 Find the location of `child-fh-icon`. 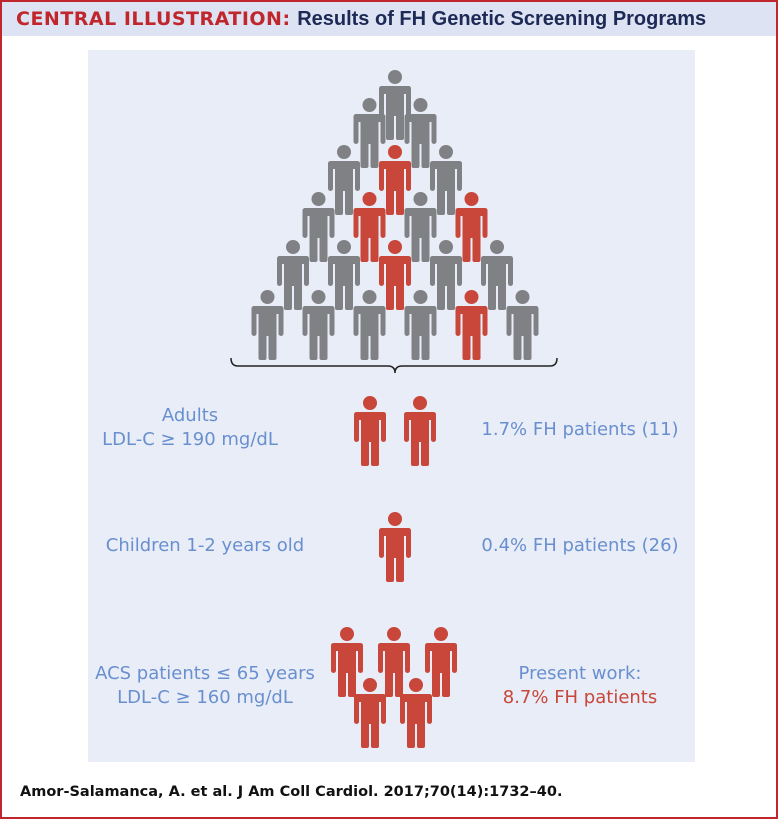

child-fh-icon is located at coordinates (395, 547).